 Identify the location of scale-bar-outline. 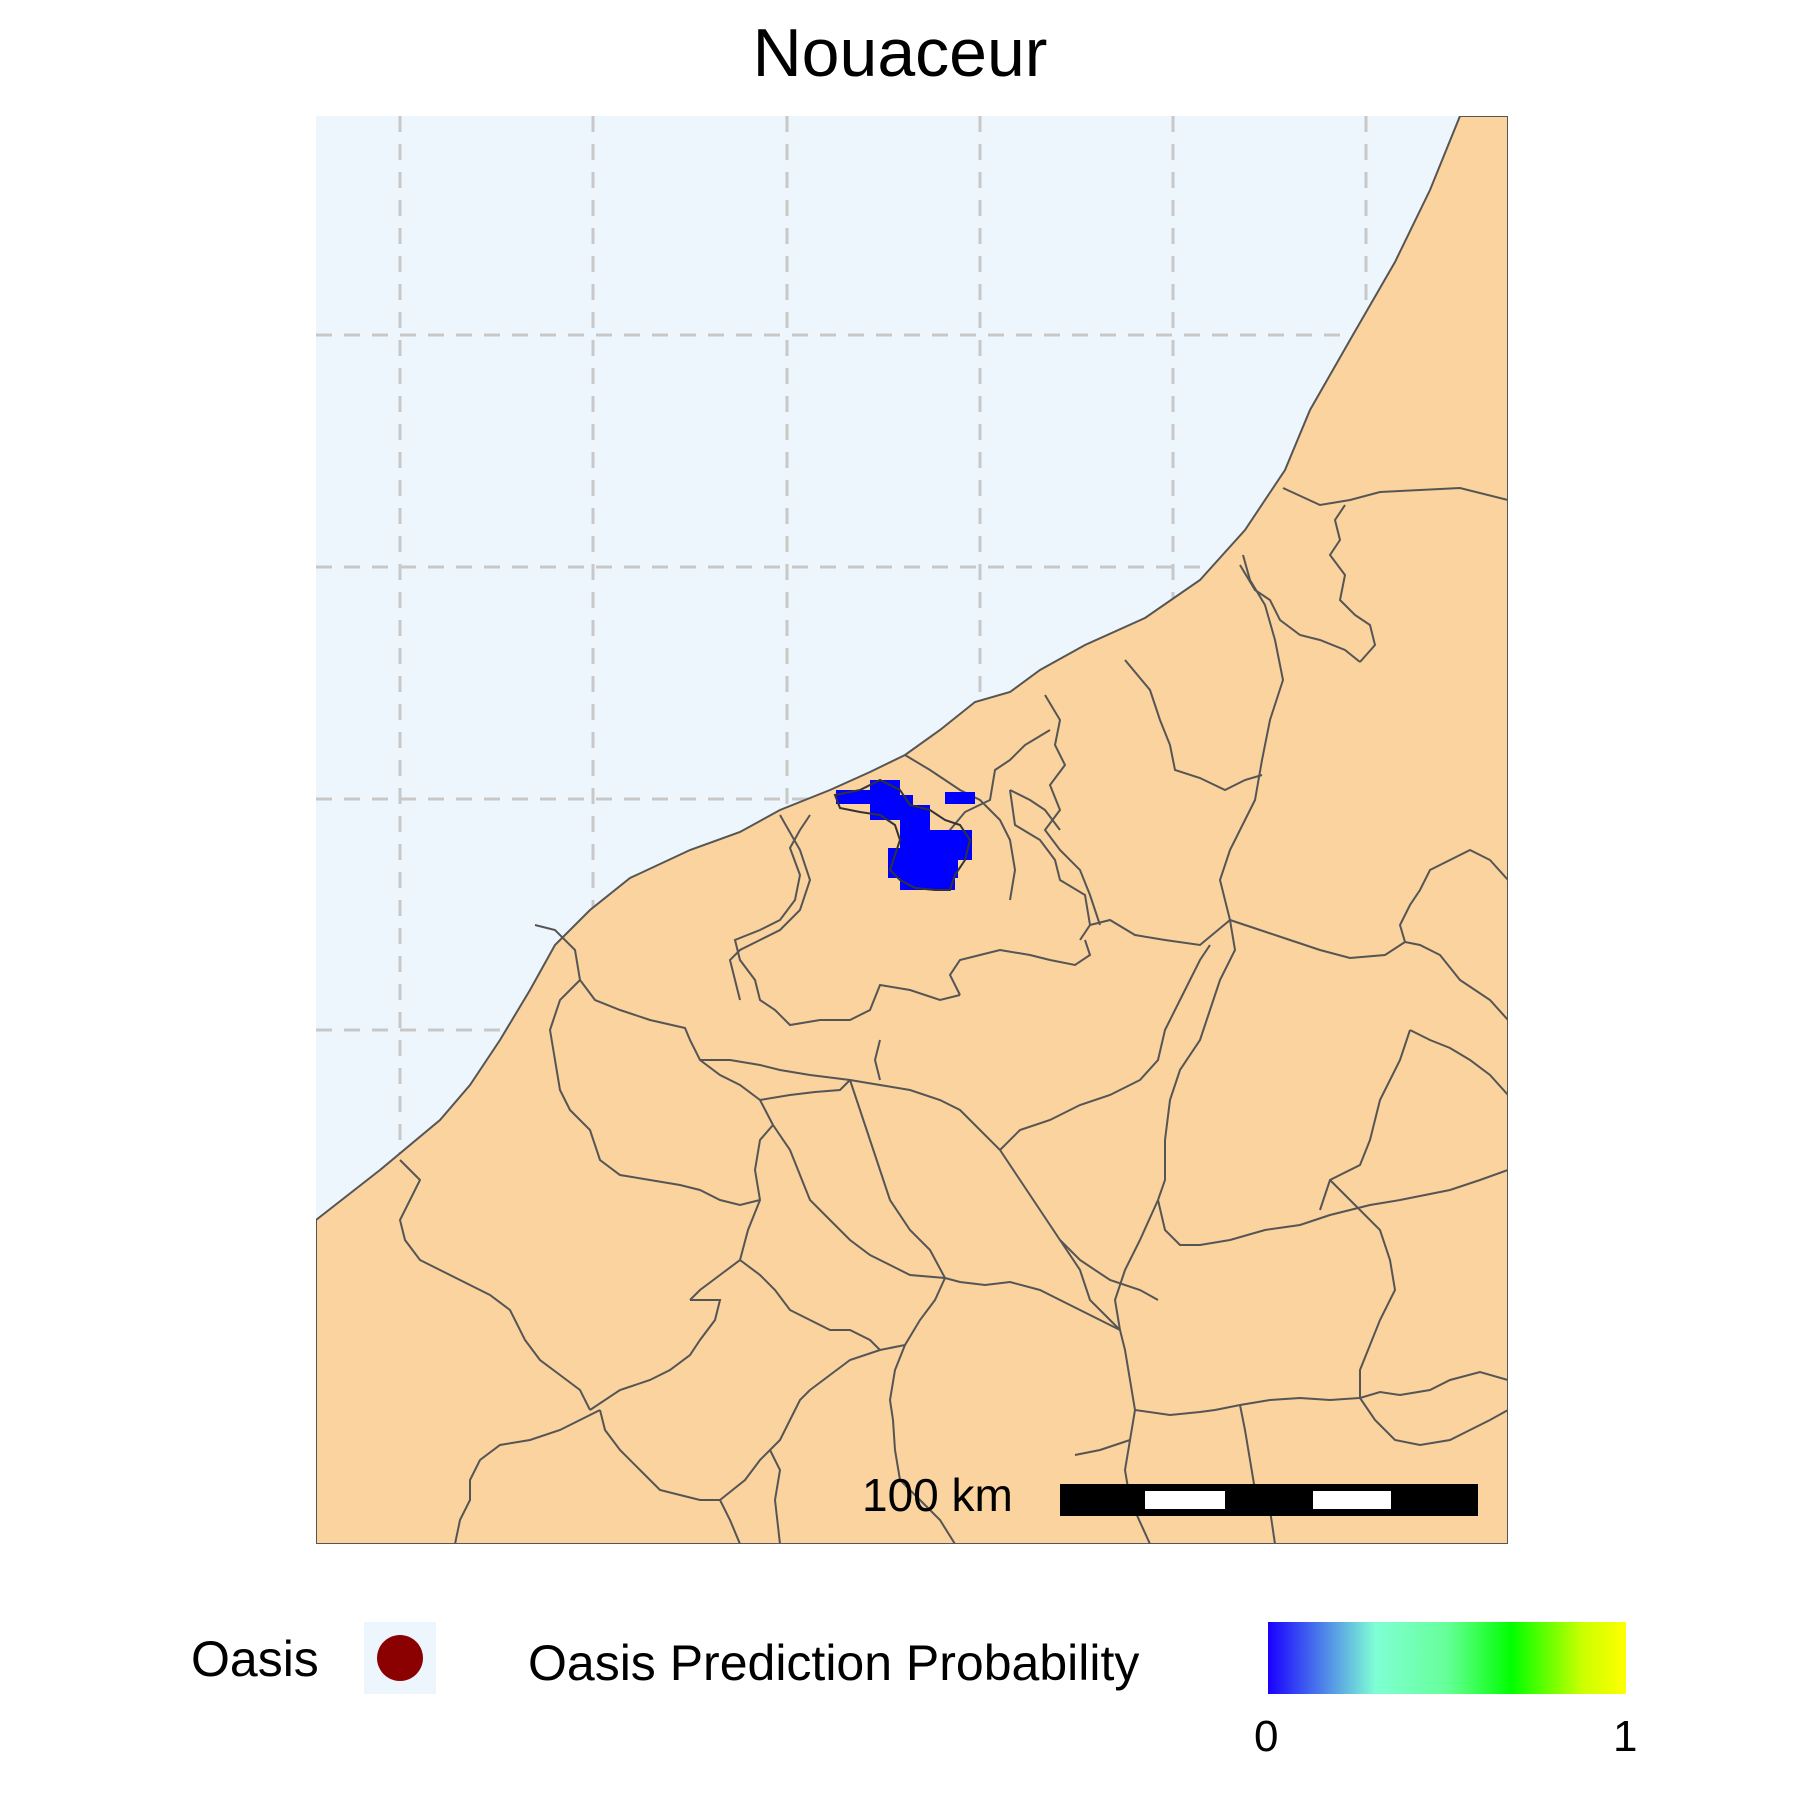
(1269, 1500).